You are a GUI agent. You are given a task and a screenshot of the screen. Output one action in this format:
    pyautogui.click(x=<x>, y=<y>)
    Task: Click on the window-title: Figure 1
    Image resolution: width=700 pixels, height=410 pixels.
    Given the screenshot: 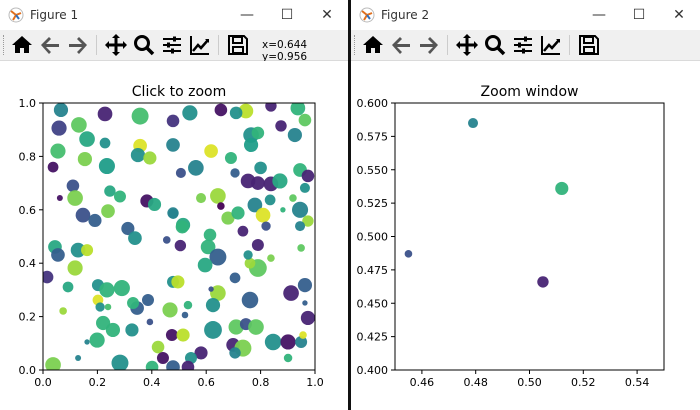 What is the action you would take?
    pyautogui.click(x=54, y=15)
    